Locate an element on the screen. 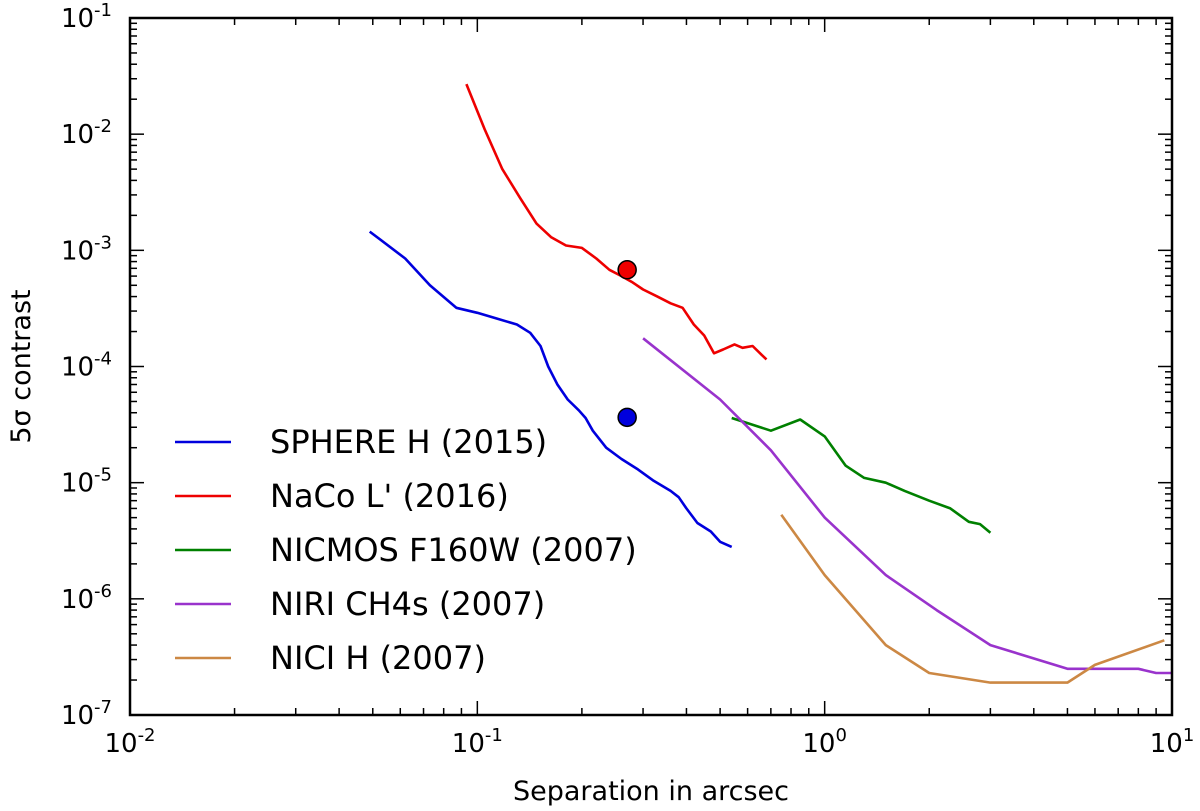 The height and width of the screenshot is (811, 1200). y-tick-label: 10⁻³ is located at coordinates (86, 249).